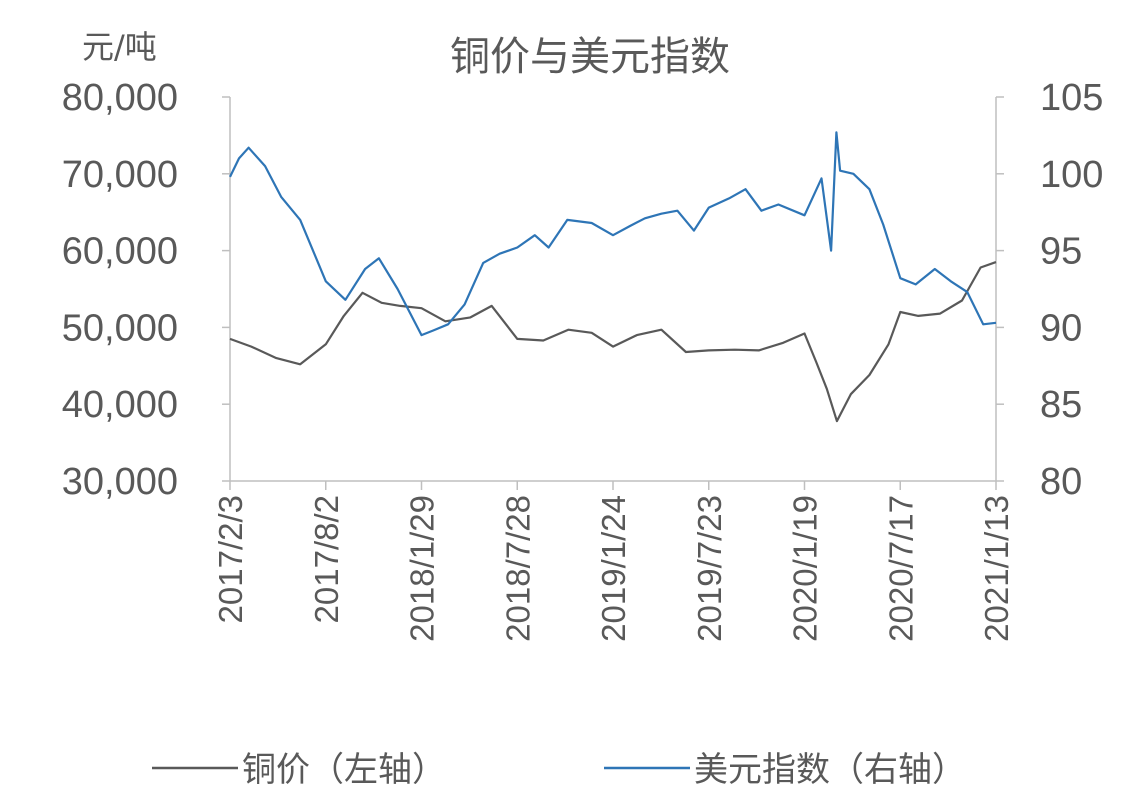  Describe the element at coordinates (120, 328) in the screenshot. I see `left-axis-tick-label: 50,000` at that location.